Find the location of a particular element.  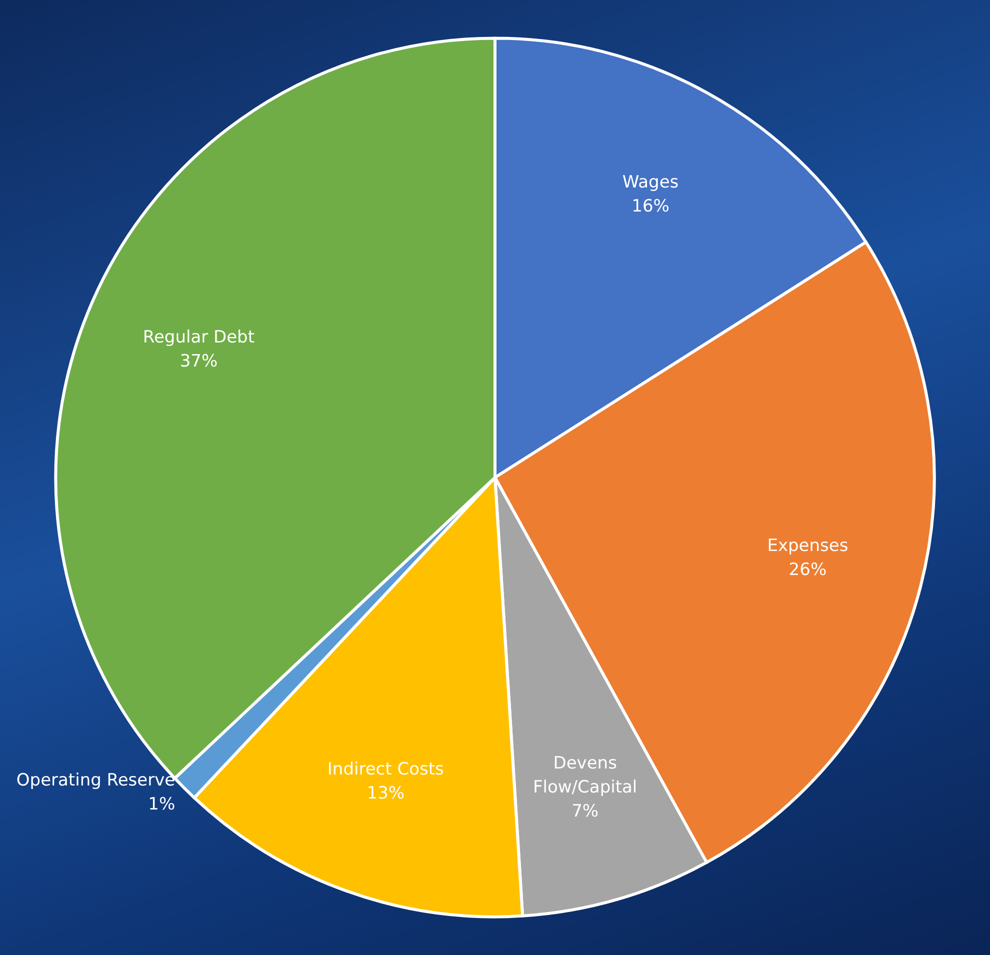

data-label: 1% is located at coordinates (162, 804).